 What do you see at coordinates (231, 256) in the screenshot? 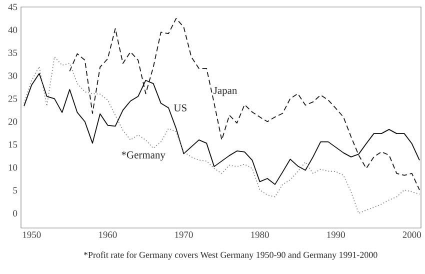
I see `text: *Profit rate for Germany covers West Germany 1950-90 and Germany 1991-2000` at bounding box center [231, 256].